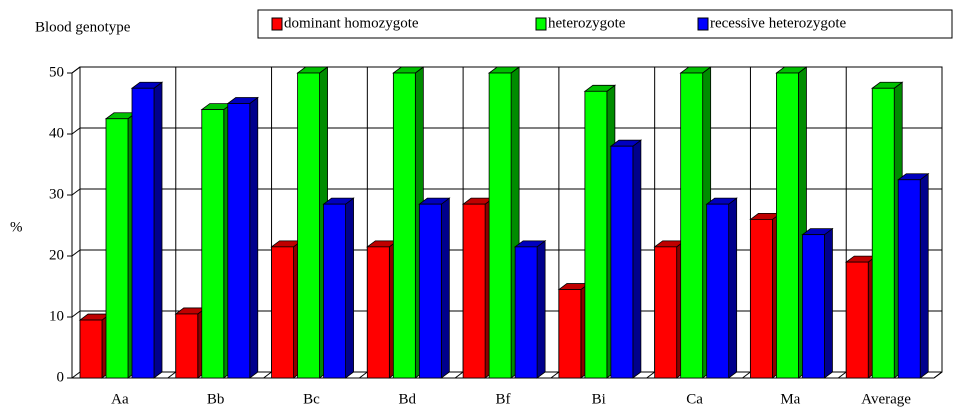  Describe the element at coordinates (351, 23) in the screenshot. I see `legend-label: dominant homozygote` at that location.